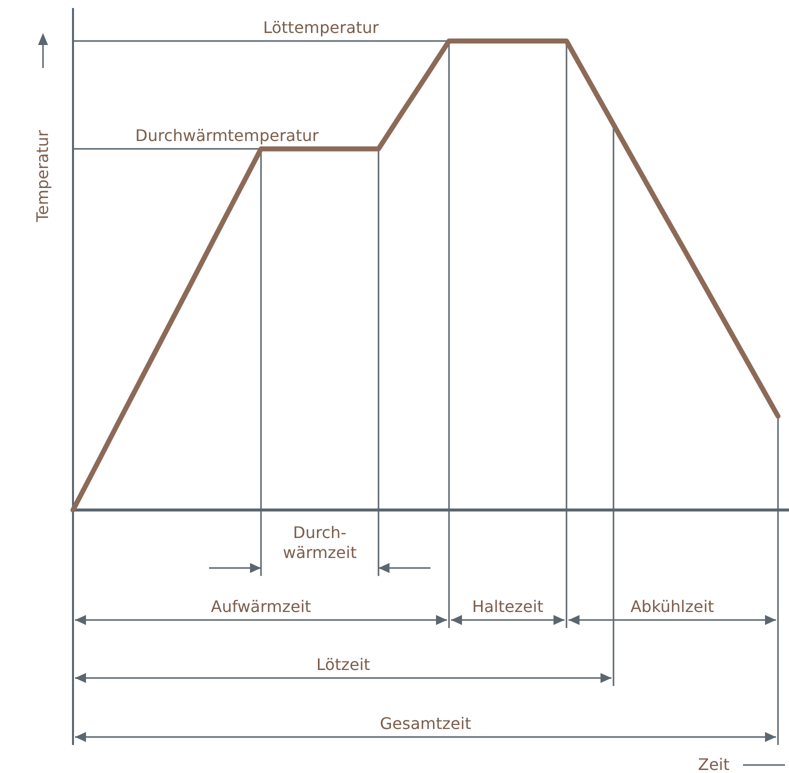 This screenshot has height=773, width=789. What do you see at coordinates (508, 606) in the screenshot?
I see `text: Haltezeit` at bounding box center [508, 606].